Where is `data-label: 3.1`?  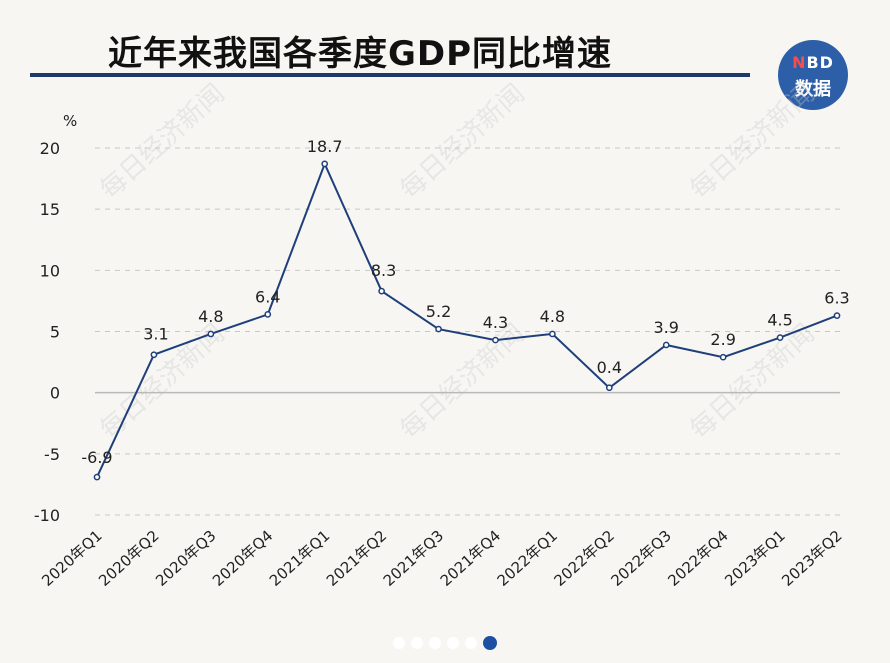
data-label: 3.1 is located at coordinates (155, 334).